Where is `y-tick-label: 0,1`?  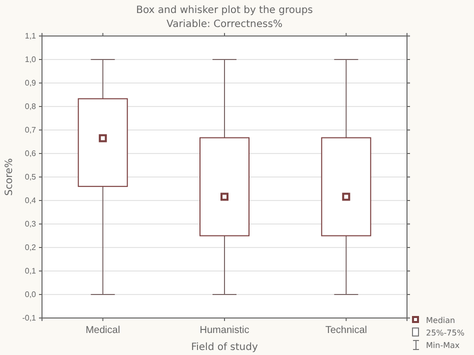 y-tick-label: 0,1 is located at coordinates (30, 271).